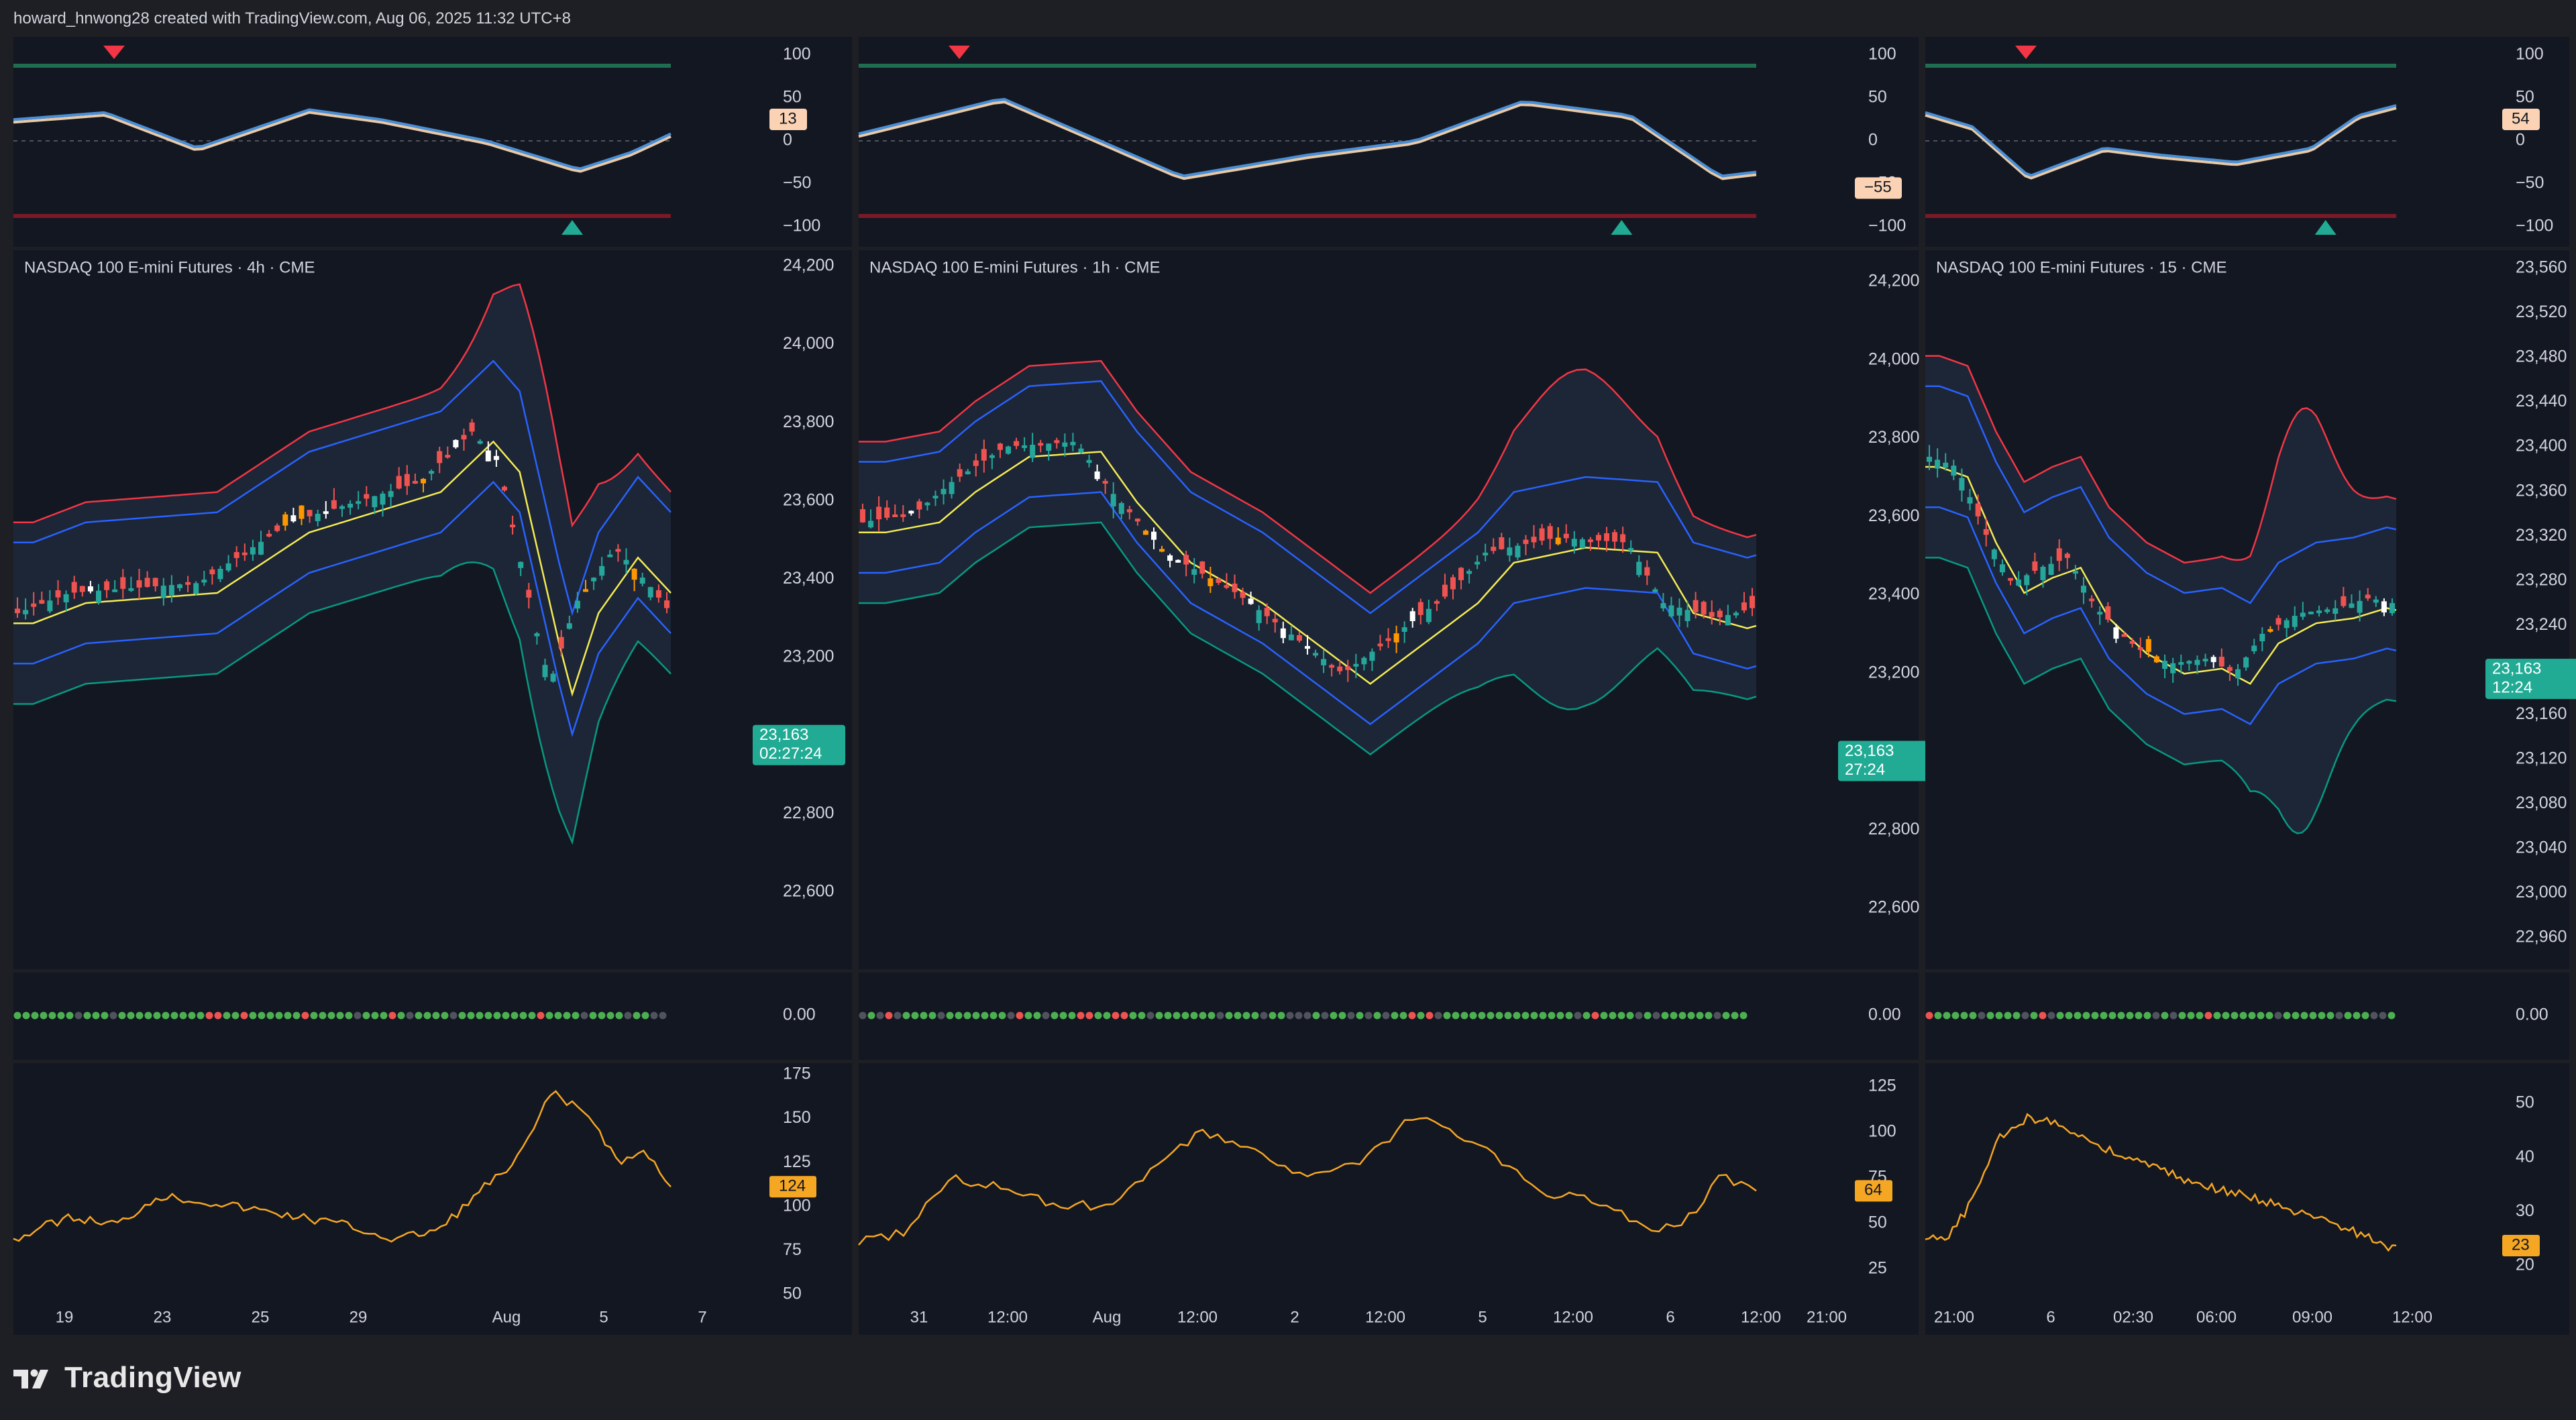 The image size is (2576, 1420). What do you see at coordinates (506, 1317) in the screenshot?
I see `time-axis-label: Aug` at bounding box center [506, 1317].